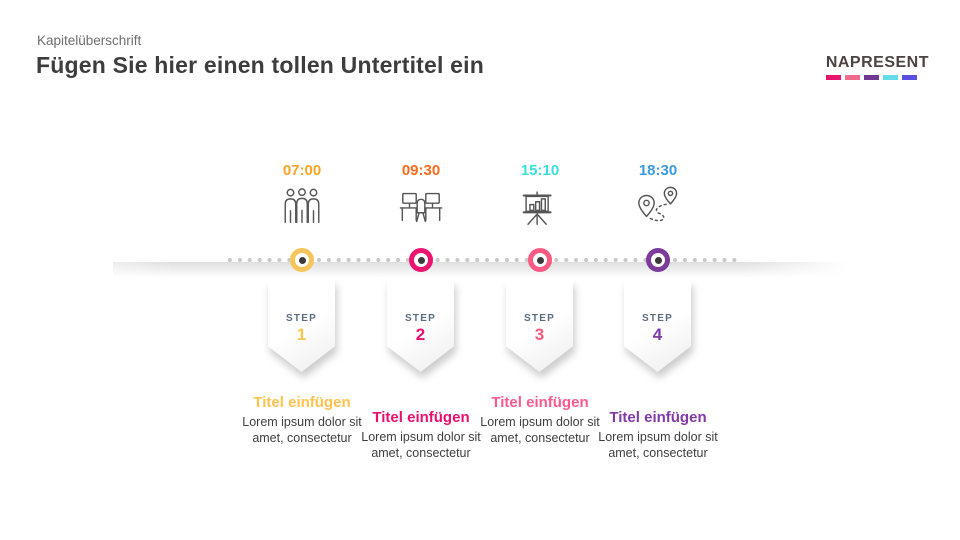 This screenshot has width=960, height=540. What do you see at coordinates (658, 170) in the screenshot?
I see `time-label: 18:30` at bounding box center [658, 170].